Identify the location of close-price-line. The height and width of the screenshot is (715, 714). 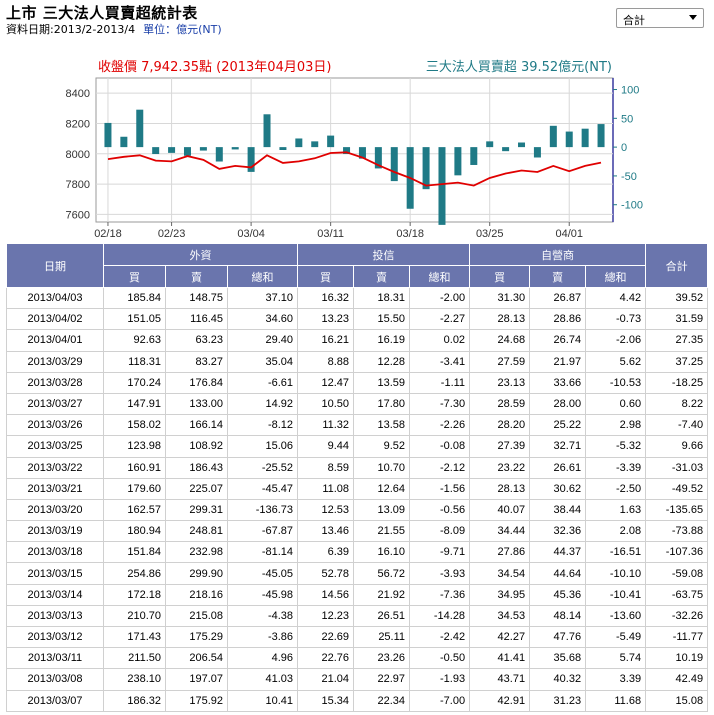
(354, 169).